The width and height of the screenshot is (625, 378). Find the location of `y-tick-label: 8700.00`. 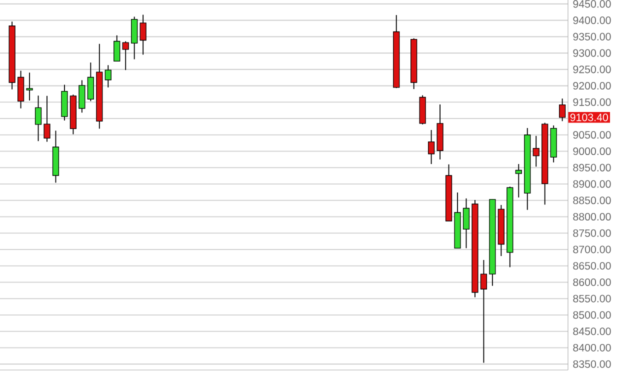

y-tick-label: 8700.00 is located at coordinates (592, 250).